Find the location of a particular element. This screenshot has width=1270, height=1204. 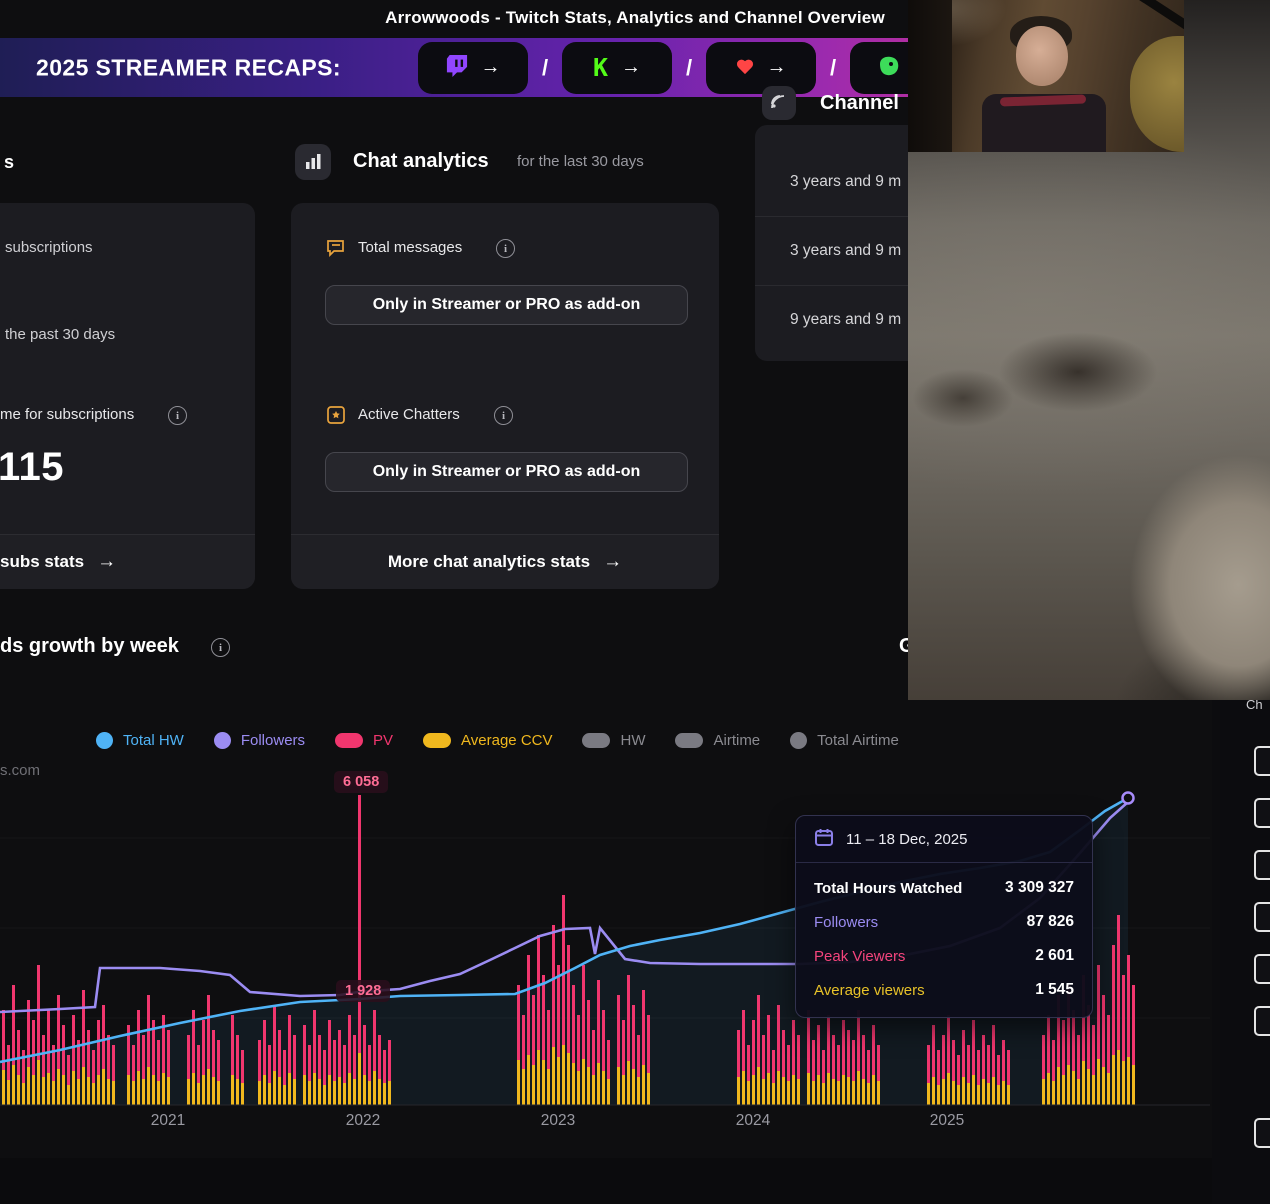

legend-item-average-ccv: Average CCV is located at coordinates (487, 740).